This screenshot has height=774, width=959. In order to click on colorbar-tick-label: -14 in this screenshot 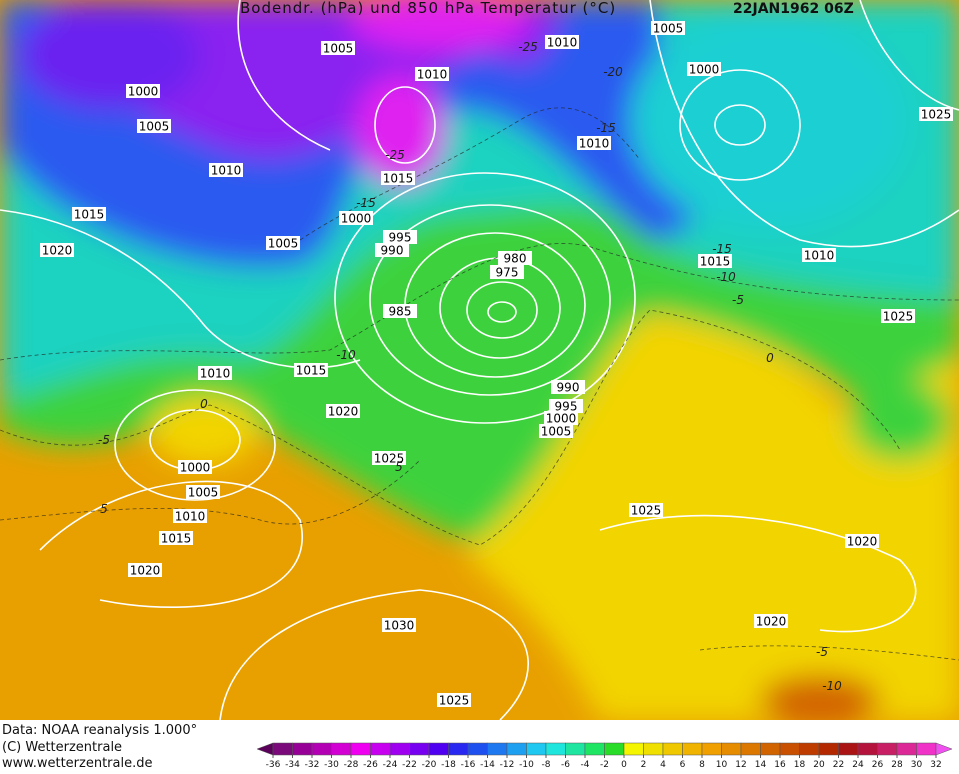, I will do `click(487, 765)`.